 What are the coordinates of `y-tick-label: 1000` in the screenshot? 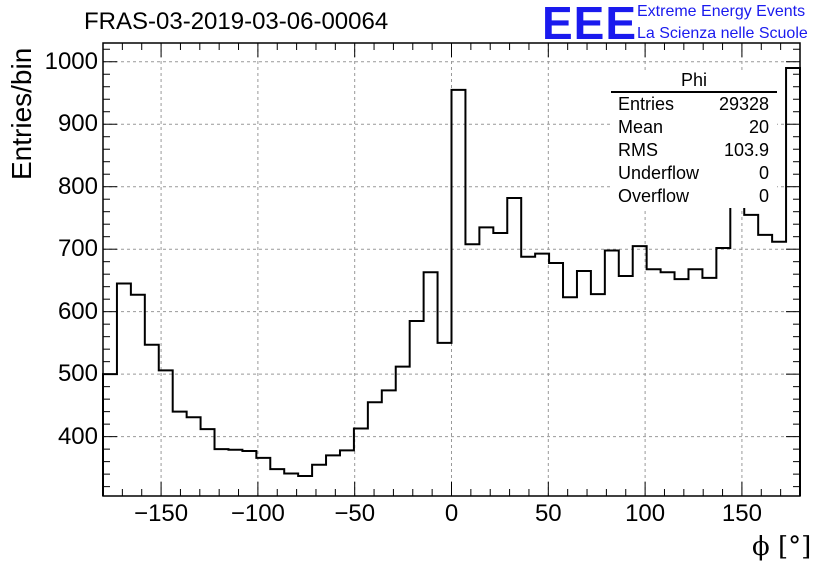 It's located at (71, 61).